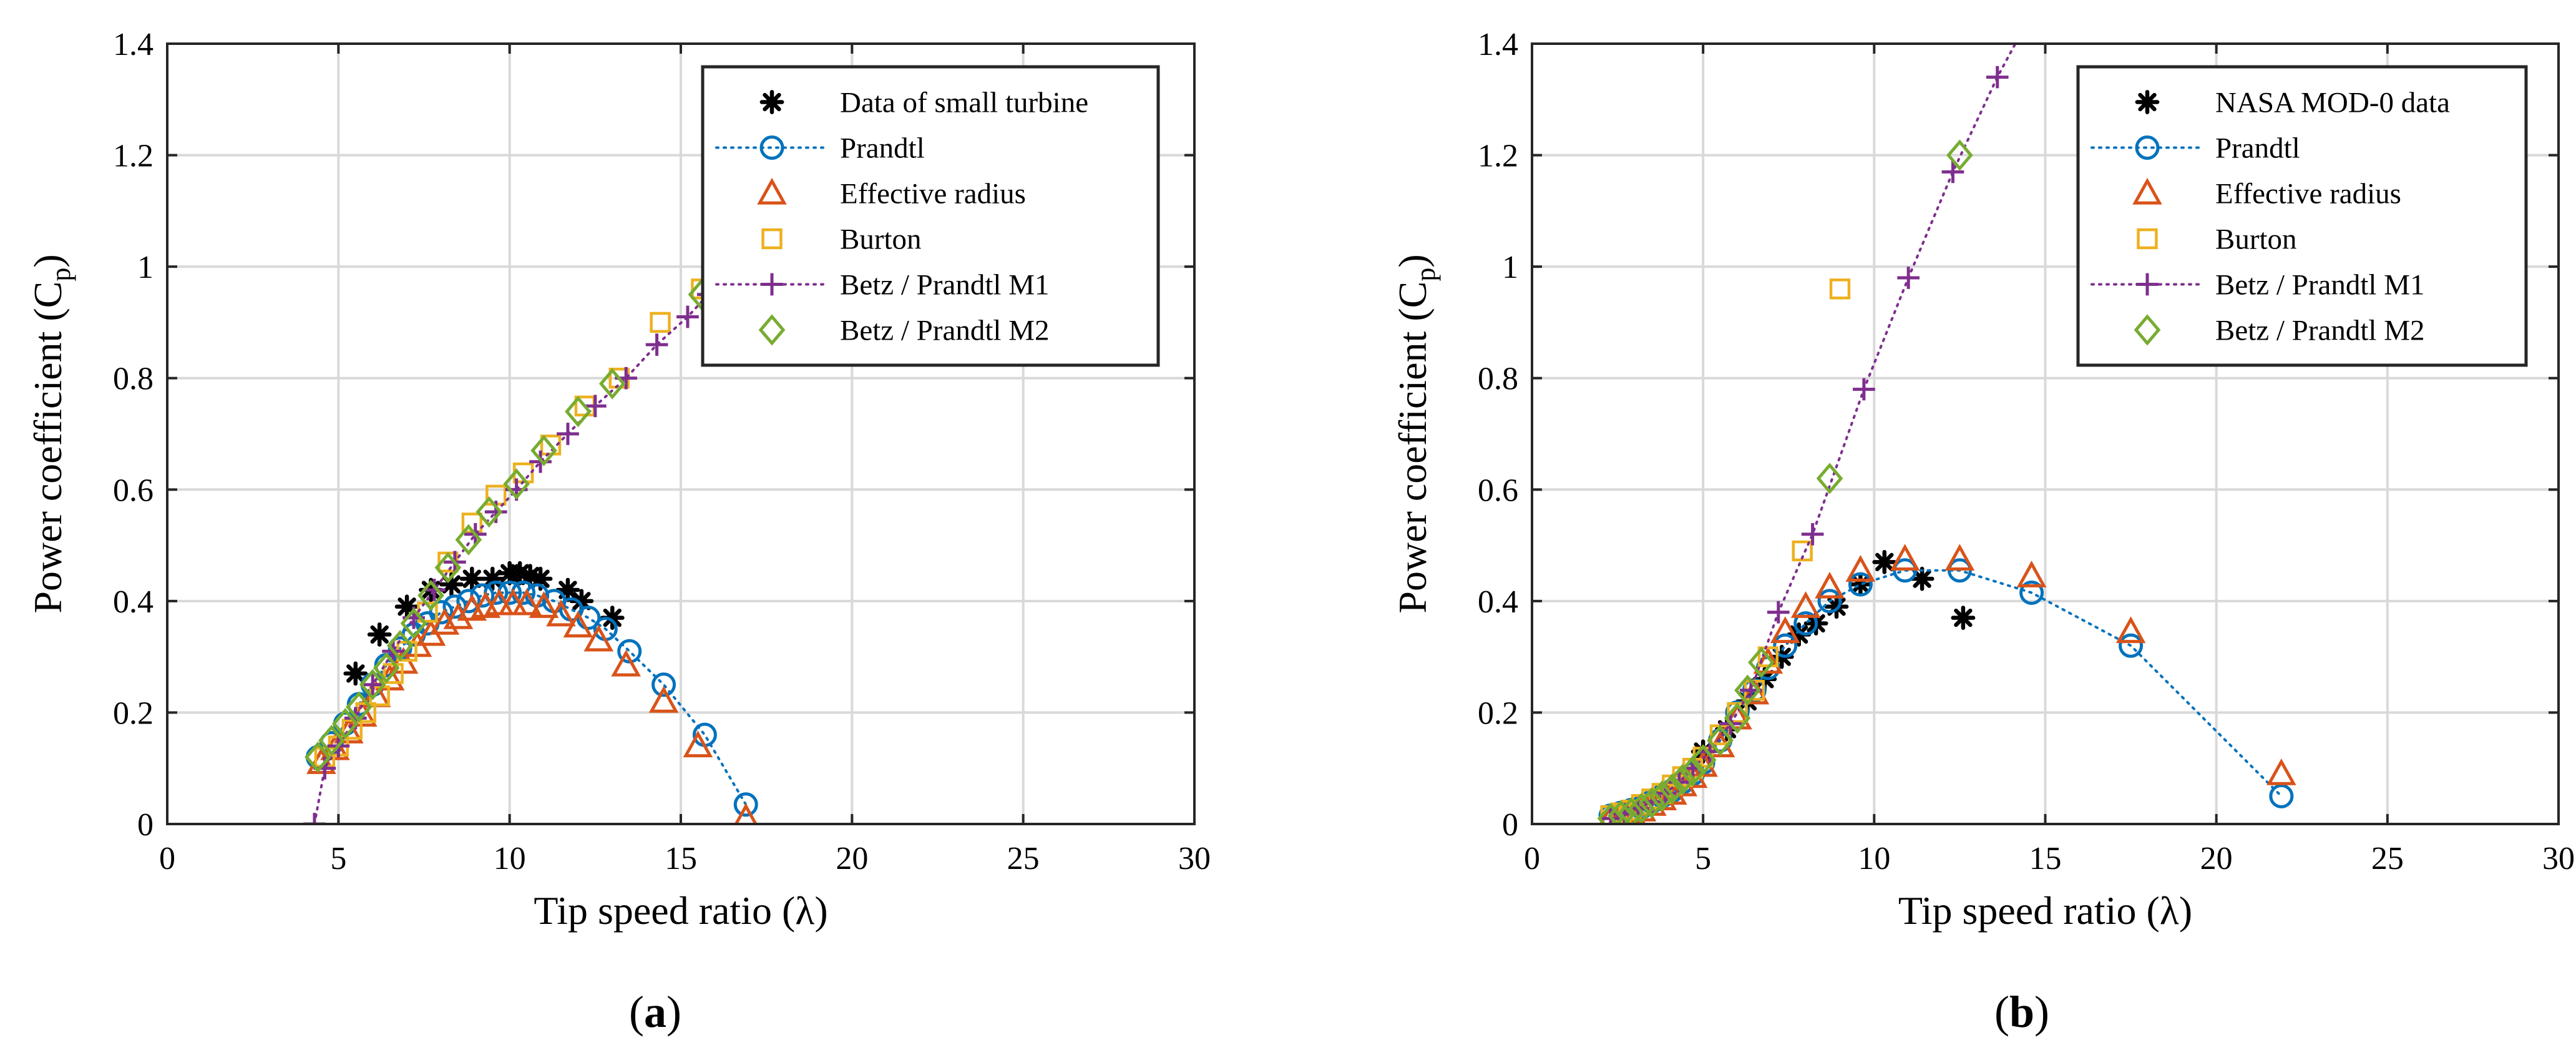  Describe the element at coordinates (133, 713) in the screenshot. I see `y-tick-label: 0.2` at that location.